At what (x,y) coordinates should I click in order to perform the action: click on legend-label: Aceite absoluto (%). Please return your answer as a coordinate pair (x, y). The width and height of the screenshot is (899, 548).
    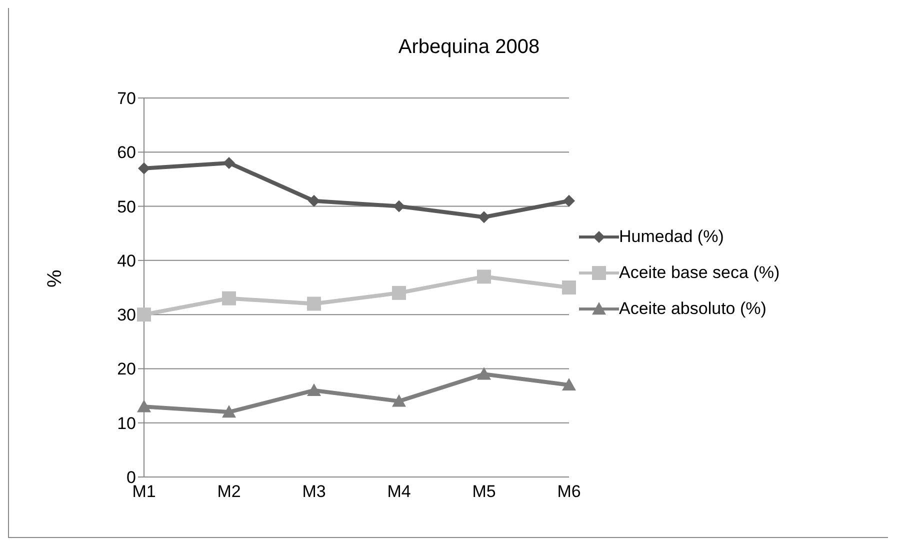
    Looking at the image, I should click on (692, 309).